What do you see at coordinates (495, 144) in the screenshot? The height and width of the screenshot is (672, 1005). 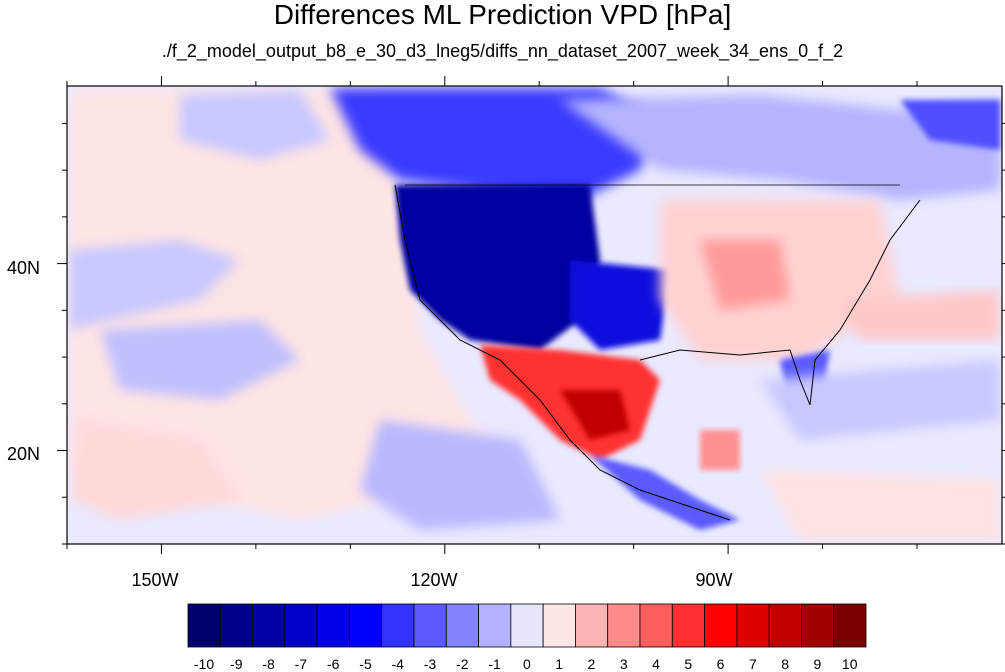 I see `canada-blue-region` at bounding box center [495, 144].